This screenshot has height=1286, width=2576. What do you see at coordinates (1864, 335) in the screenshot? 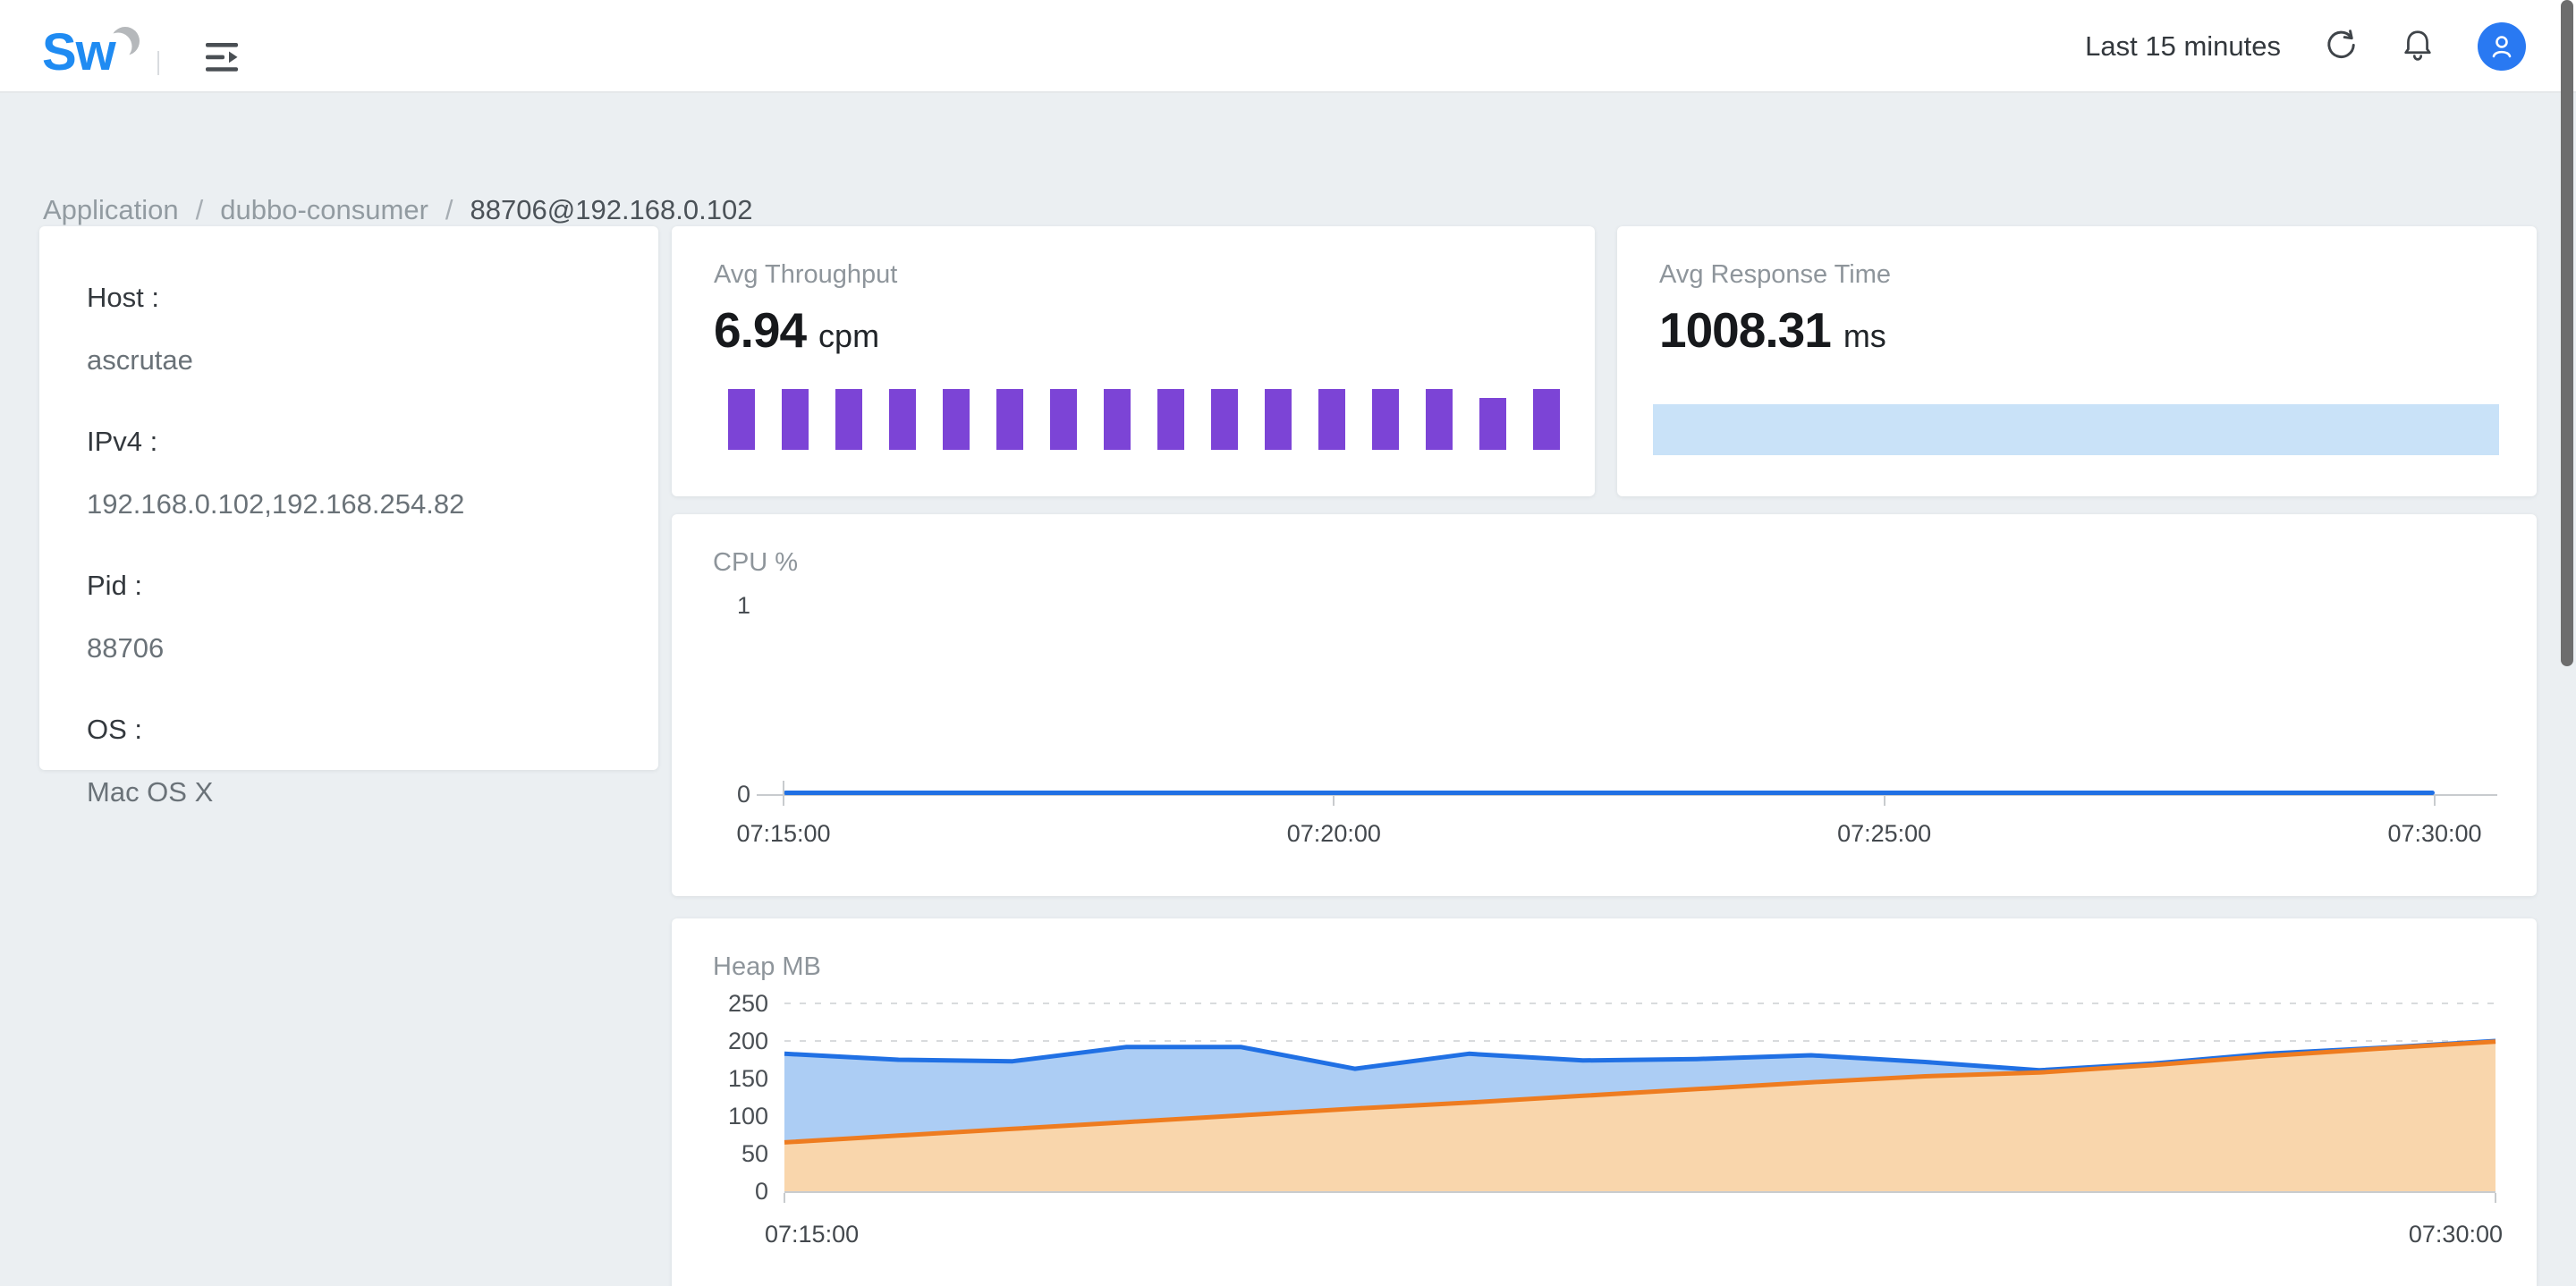
I see `response-time-unit: ms` at bounding box center [1864, 335].